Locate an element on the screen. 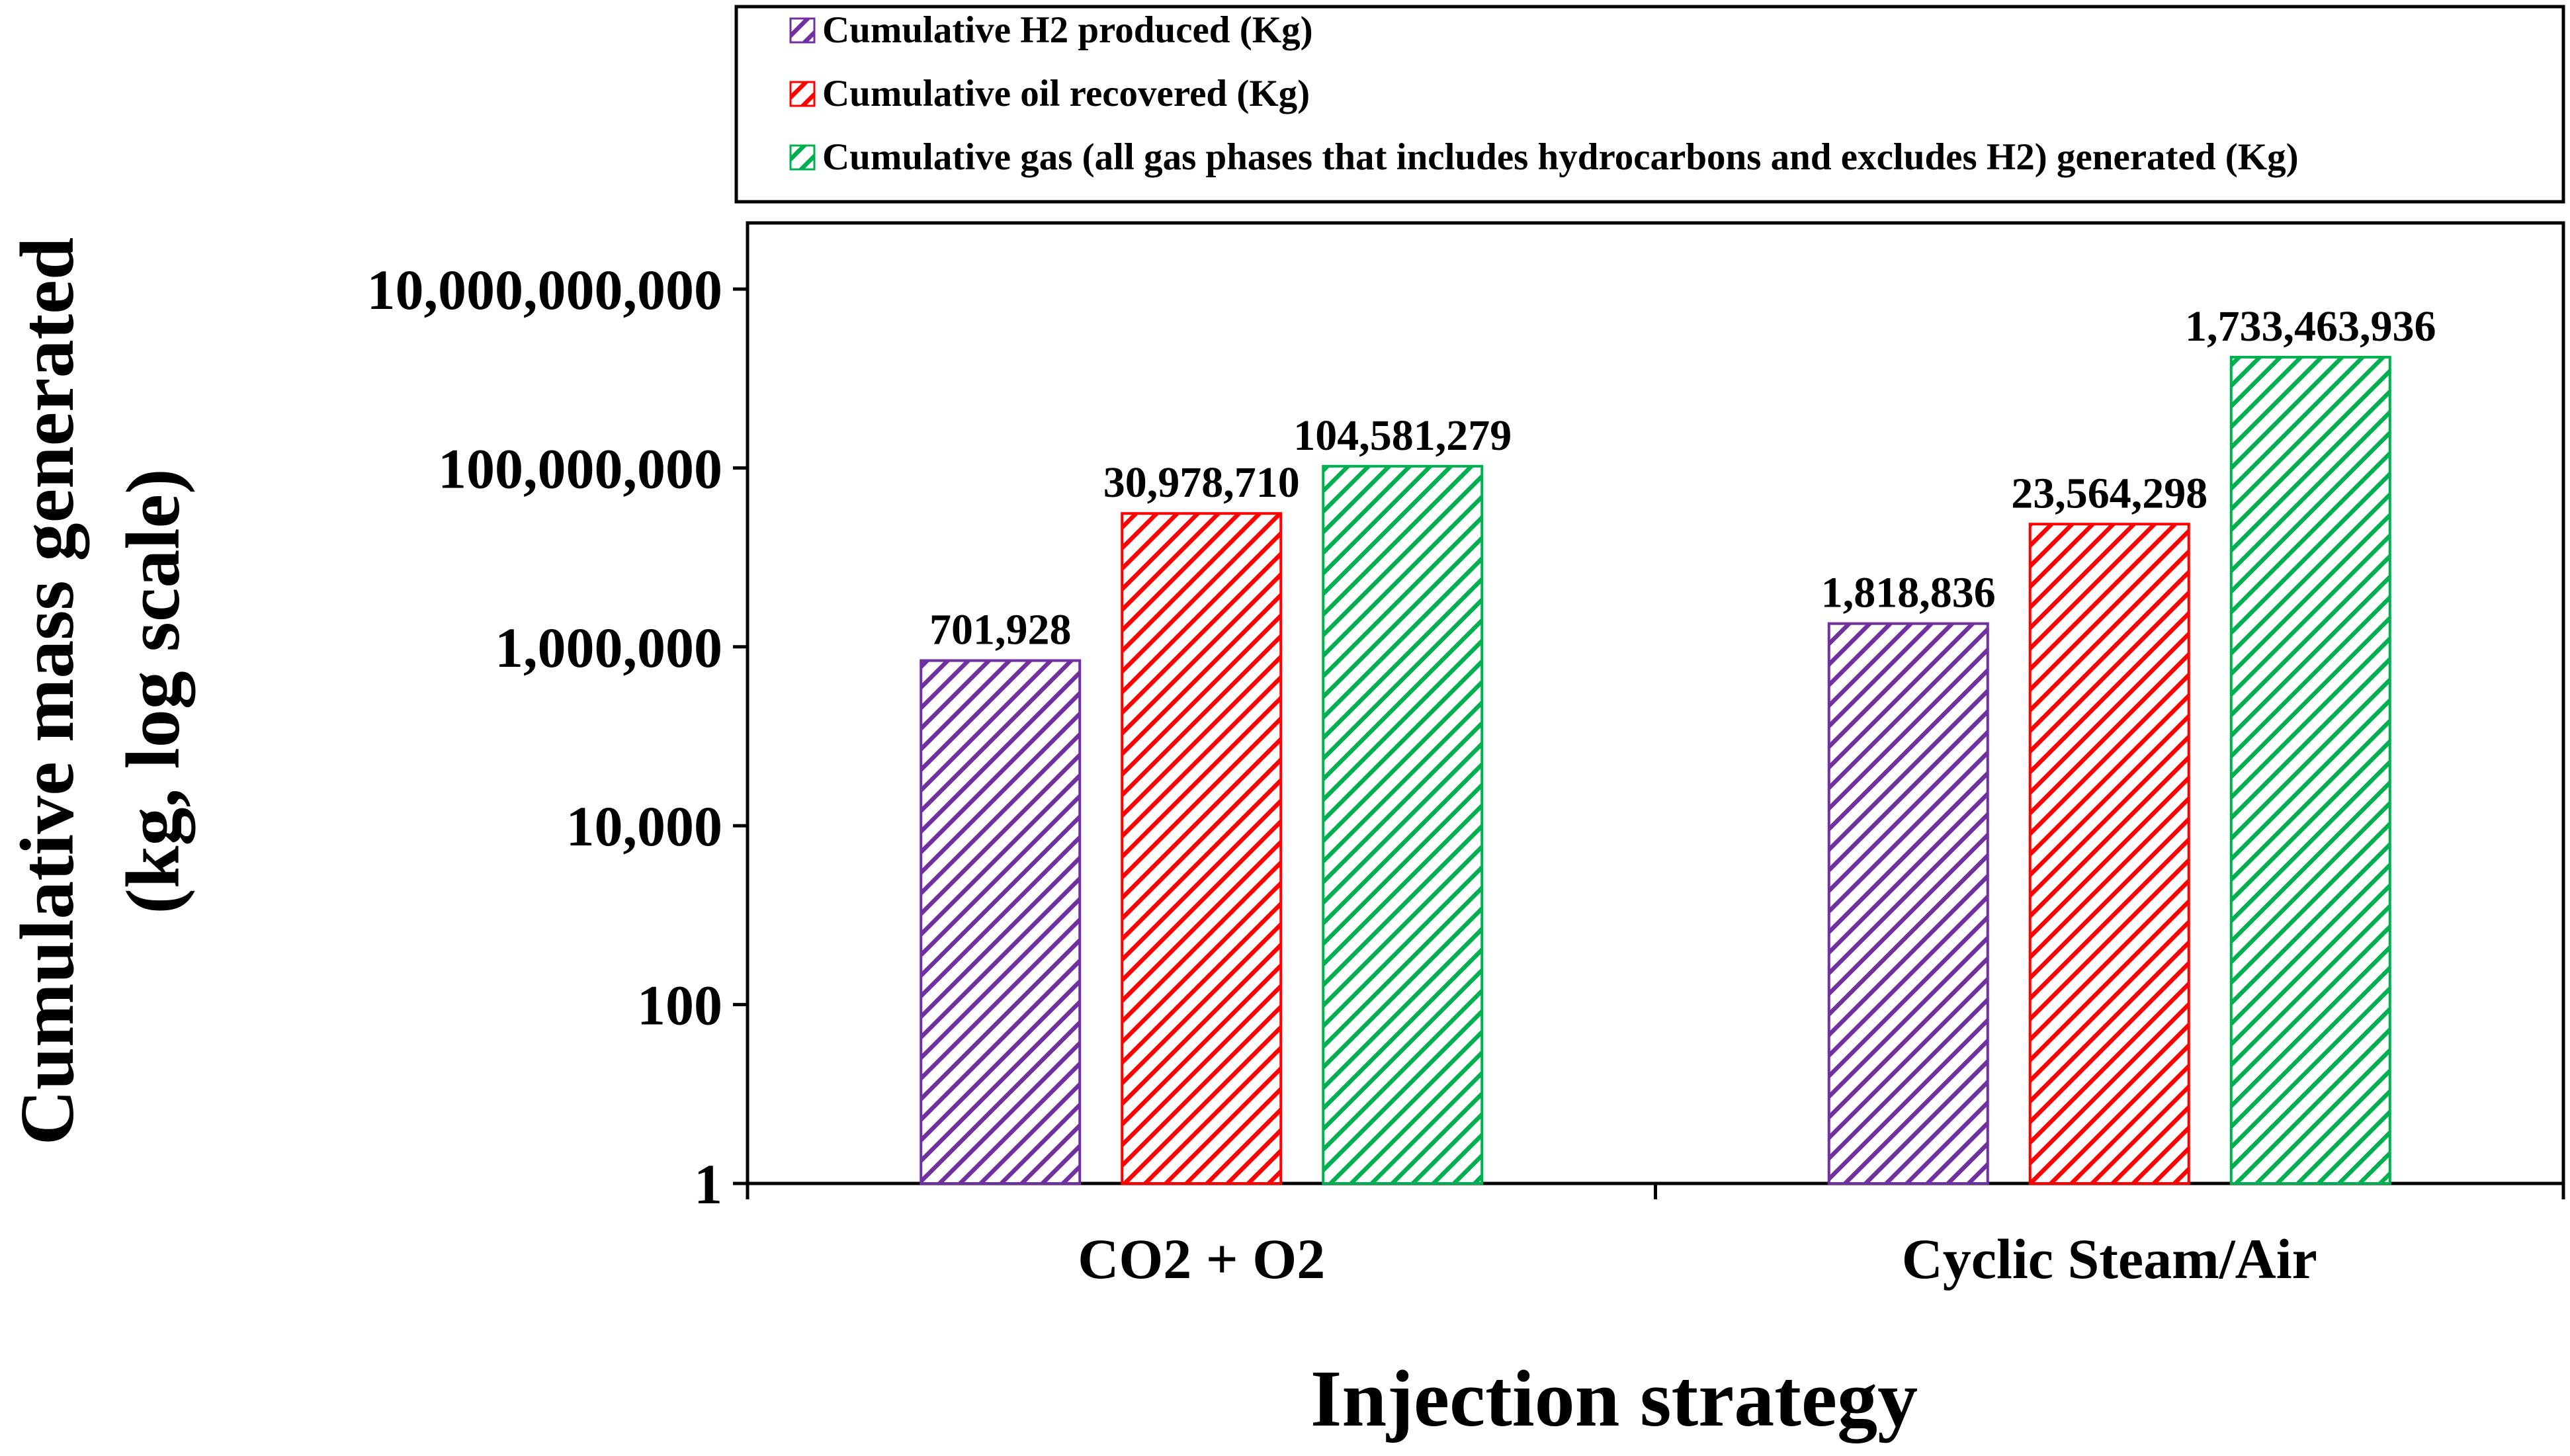 This screenshot has width=2570, height=1456. x-axis-title: Injection strategy is located at coordinates (1614, 1398).